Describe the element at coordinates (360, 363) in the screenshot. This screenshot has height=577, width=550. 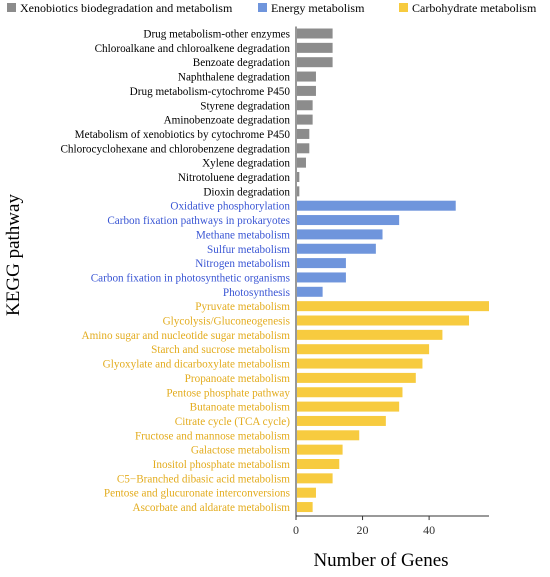
I see `bar-glyoxylate-and-dicarboxylate-metabolism` at that location.